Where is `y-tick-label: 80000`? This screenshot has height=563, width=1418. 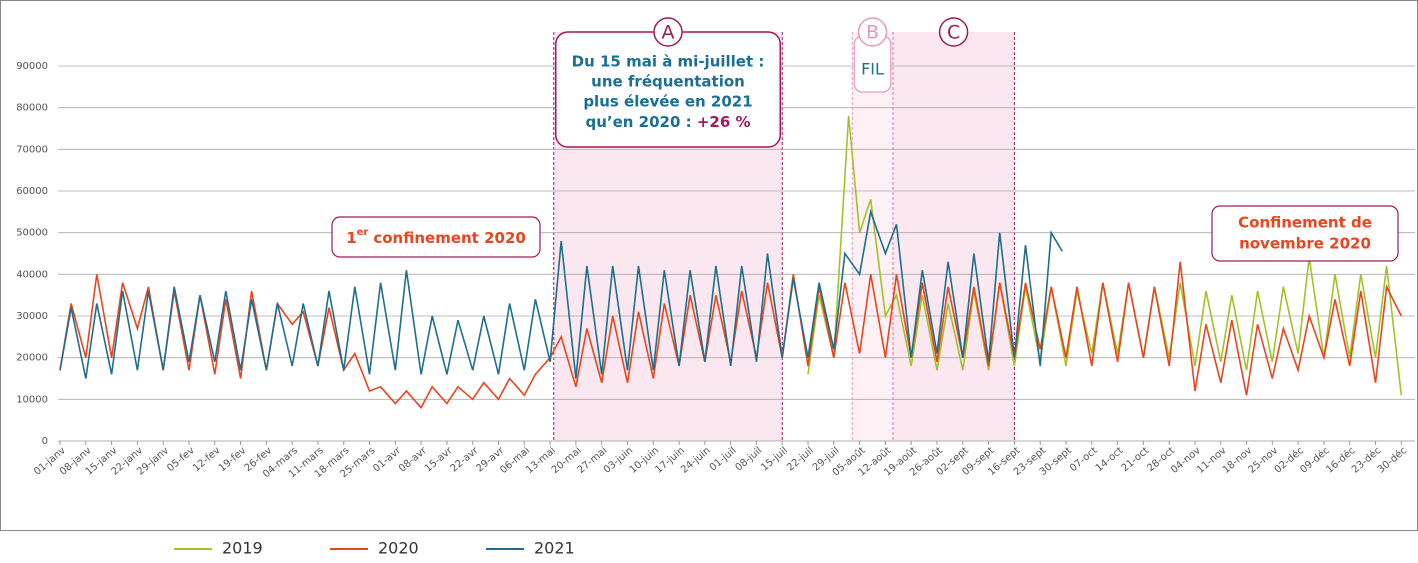 y-tick-label: 80000 is located at coordinates (32, 108).